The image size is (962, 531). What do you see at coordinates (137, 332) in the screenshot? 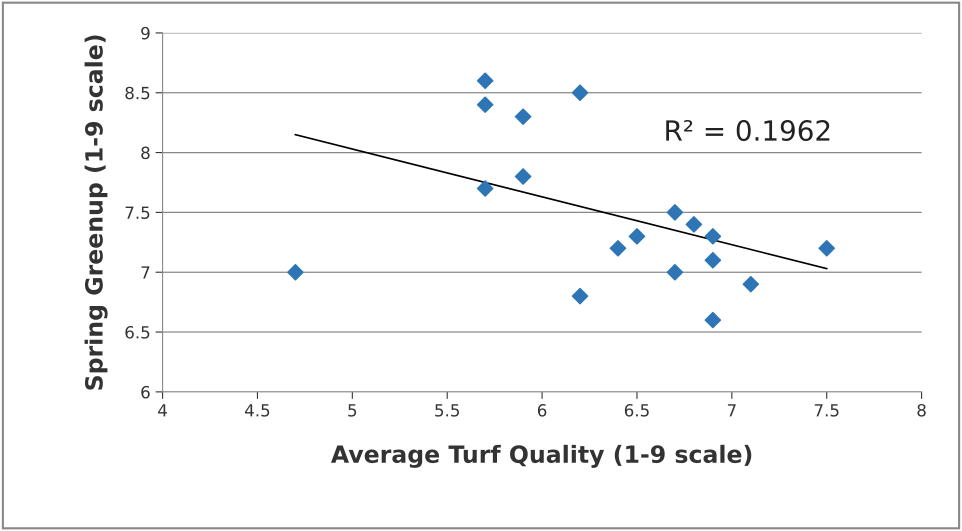
I see `y-tick-label: 6.5` at bounding box center [137, 332].